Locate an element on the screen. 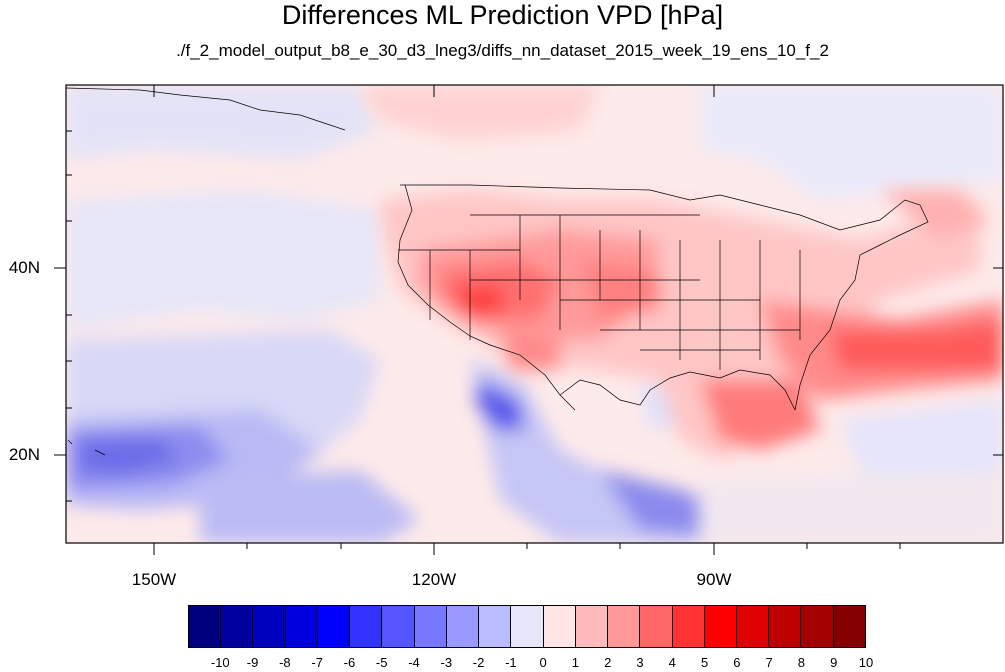 The height and width of the screenshot is (672, 1005). colorbar is located at coordinates (527, 626).